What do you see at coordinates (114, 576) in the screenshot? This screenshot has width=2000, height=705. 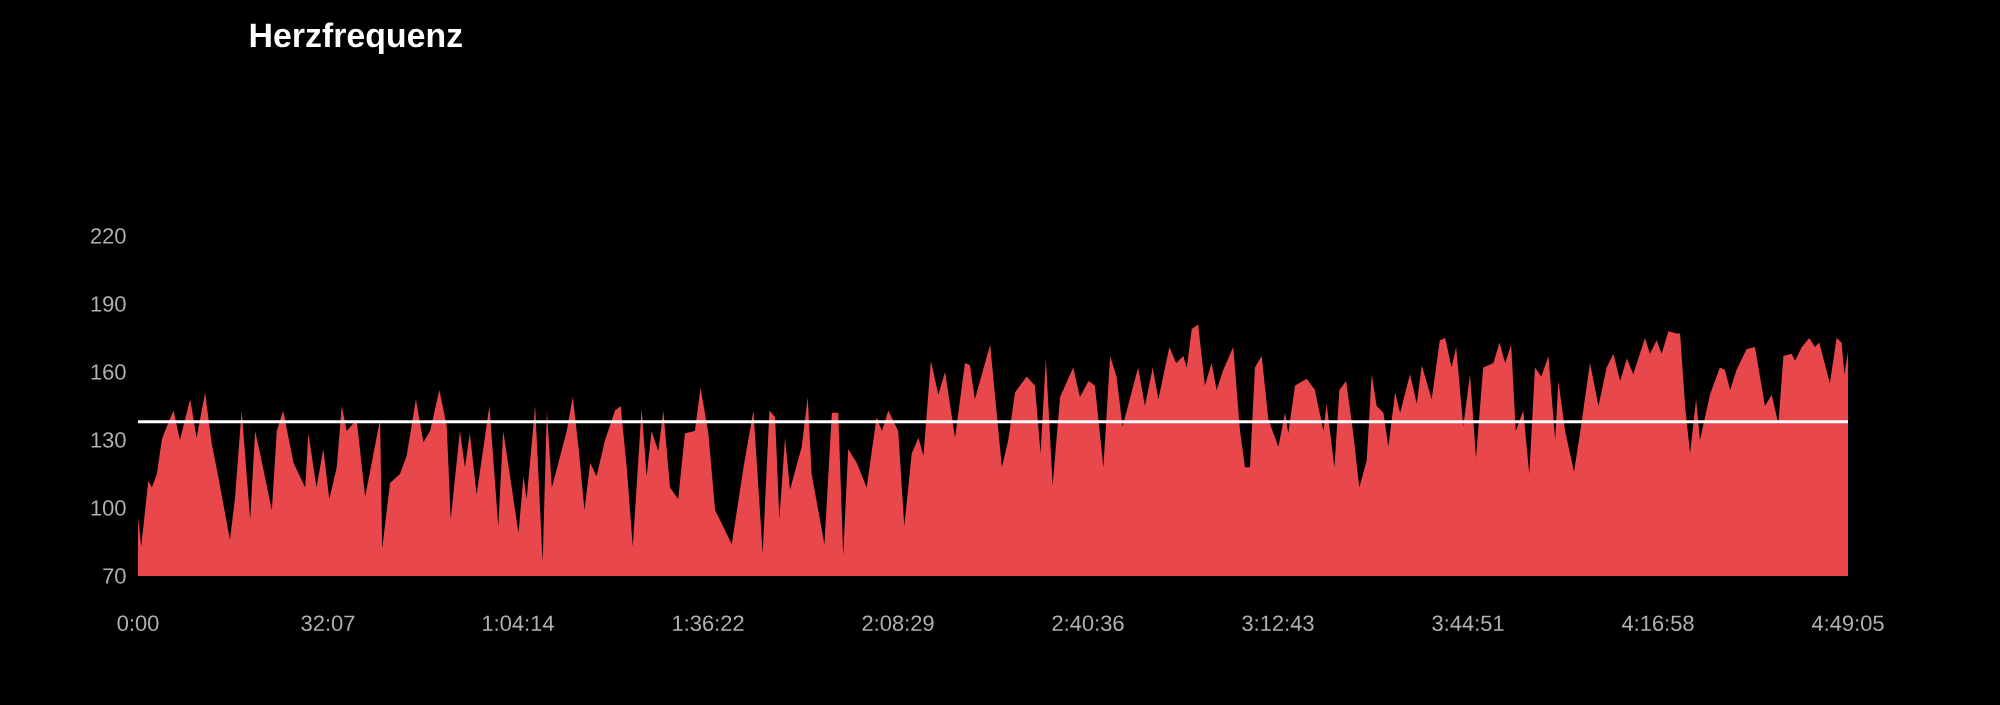 I see `y-tick-label: 70` at bounding box center [114, 576].